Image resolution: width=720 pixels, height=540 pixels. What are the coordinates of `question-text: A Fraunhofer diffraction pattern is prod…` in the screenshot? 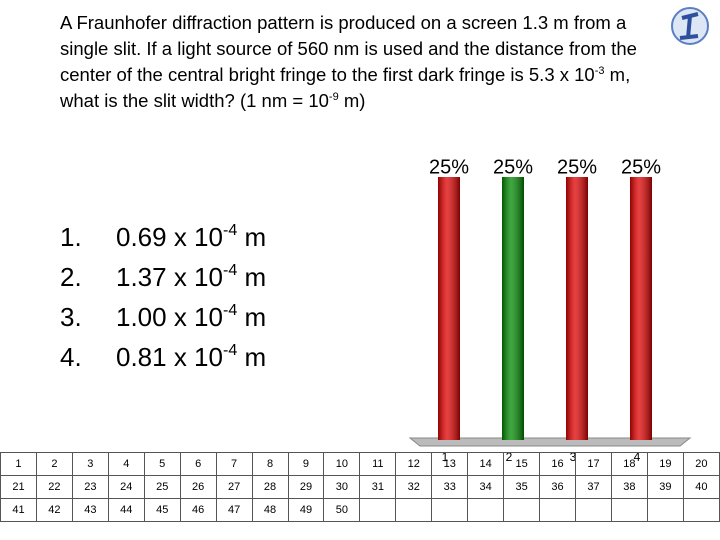 It's located at (348, 48).